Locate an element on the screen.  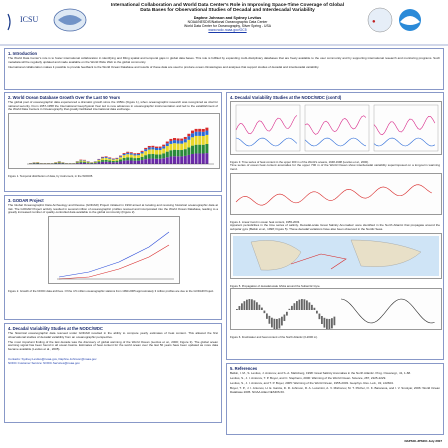
figure-1-chart is located at coordinates (114, 141).